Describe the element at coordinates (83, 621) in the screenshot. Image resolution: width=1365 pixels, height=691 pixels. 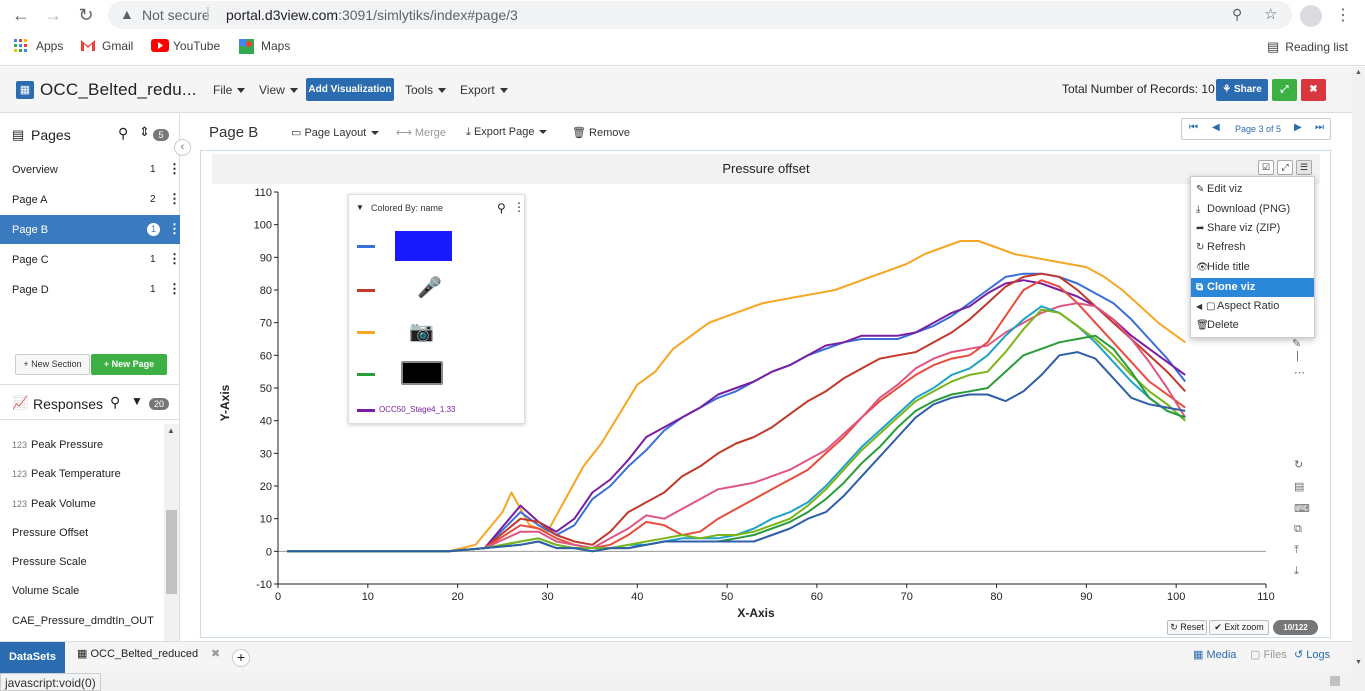
I see `response-item: CAE_Pressure_dmdtIn_OUT` at that location.